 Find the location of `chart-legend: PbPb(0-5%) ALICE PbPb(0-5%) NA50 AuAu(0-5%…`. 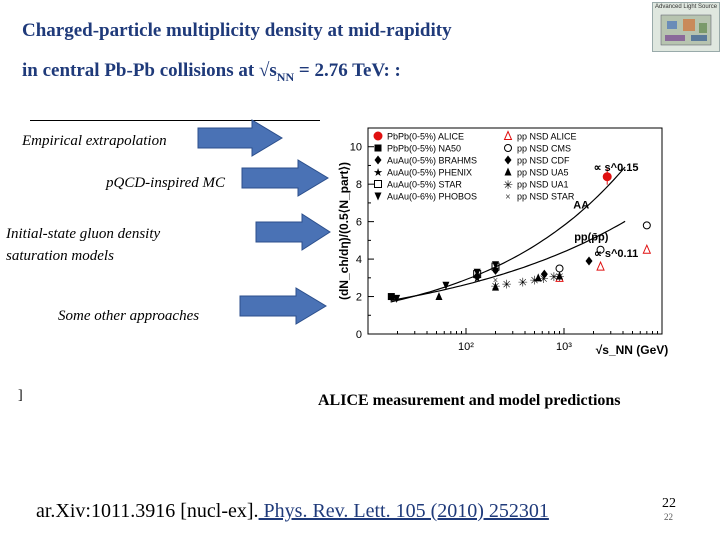

chart-legend: PbPb(0-5%) ALICE PbPb(0-5%) NA50 AuAu(0-5%… is located at coordinates (475, 166).